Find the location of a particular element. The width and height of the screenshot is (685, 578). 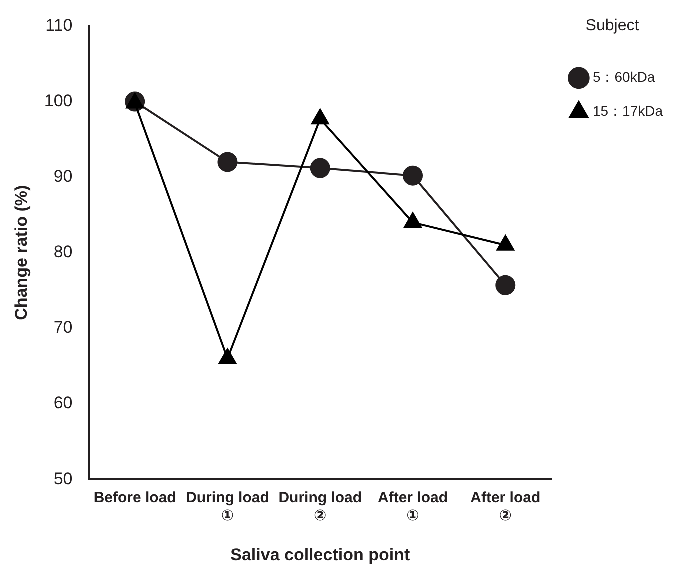

y-tick-label: 50 is located at coordinates (63, 478).